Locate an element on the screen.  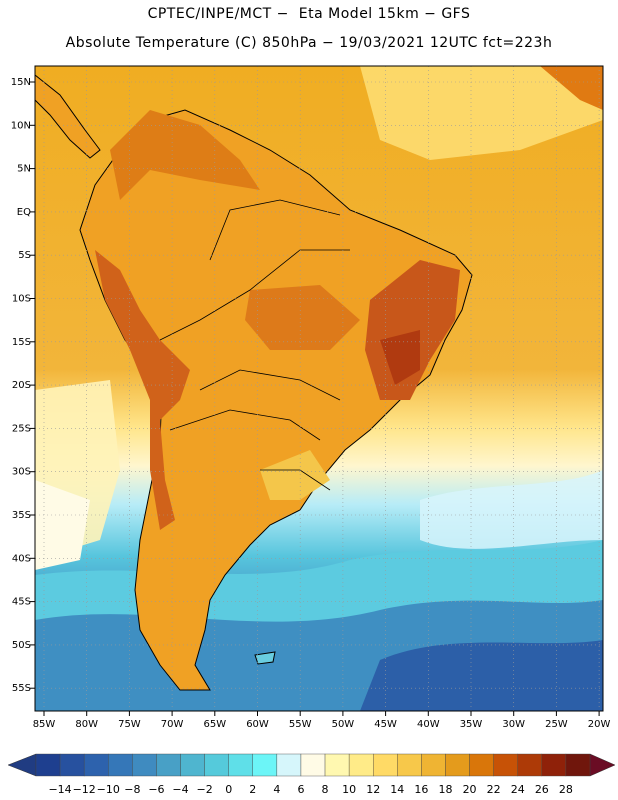
colorbar-tick-label: −8 is located at coordinates (132, 789).